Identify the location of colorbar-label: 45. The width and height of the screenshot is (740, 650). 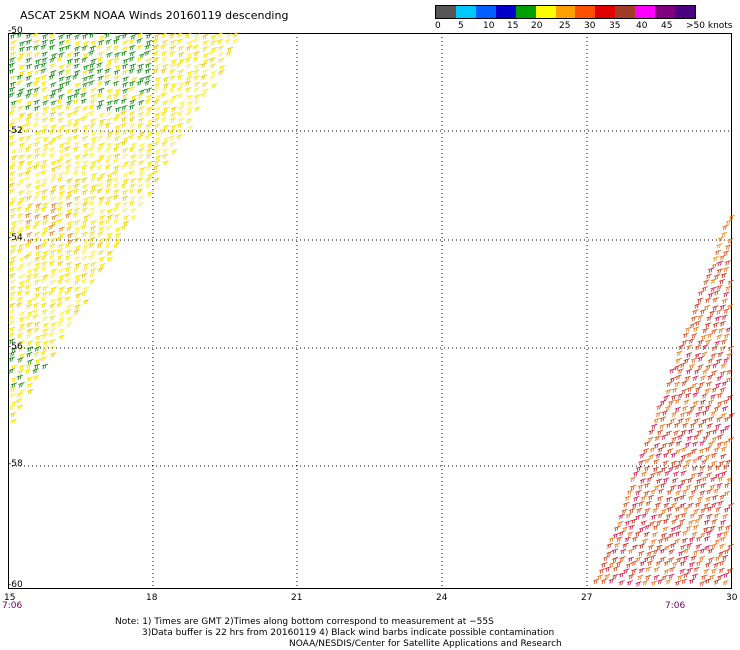
(667, 26).